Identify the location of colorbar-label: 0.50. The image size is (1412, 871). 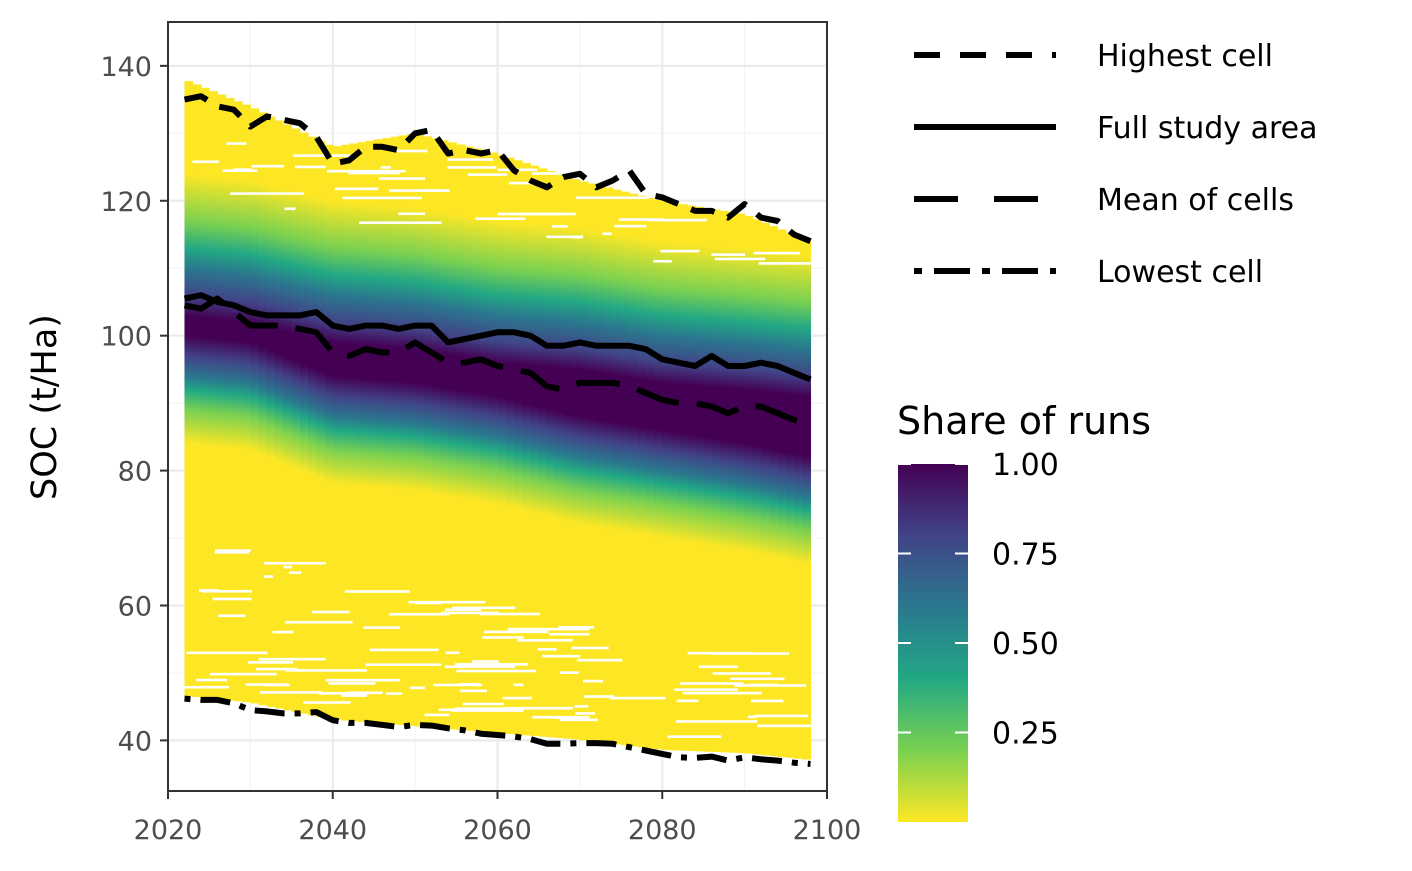
(1025, 644).